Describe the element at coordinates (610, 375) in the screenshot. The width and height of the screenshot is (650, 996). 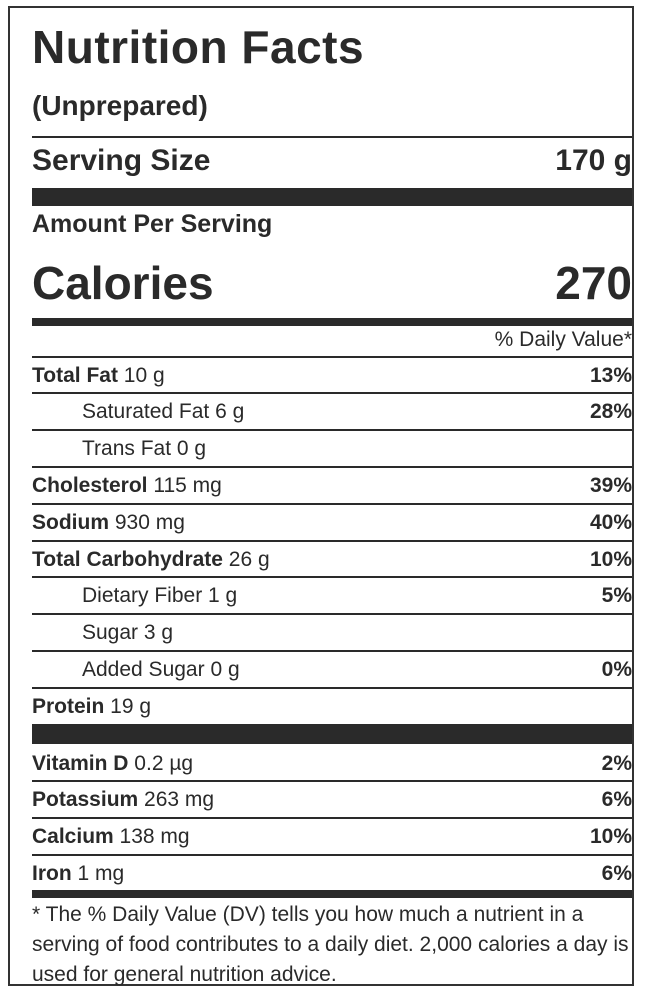
I see `nutrient-daily-value: 13%` at that location.